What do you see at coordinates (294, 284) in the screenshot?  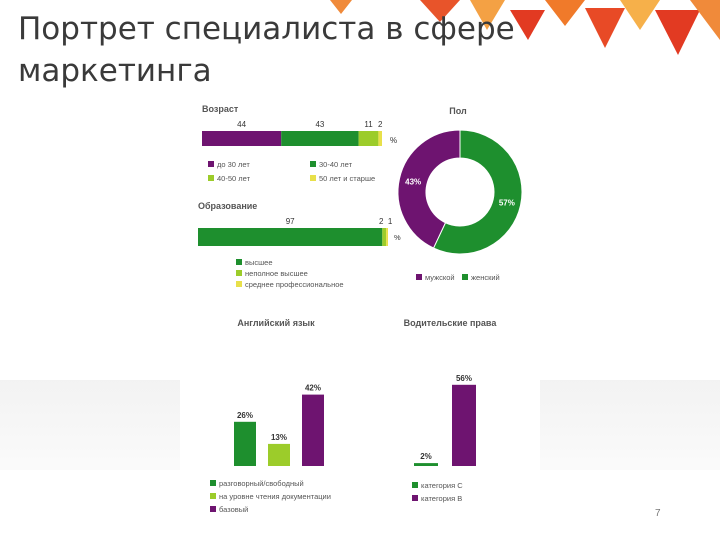 I see `education-legend-item-label: среднее профессиональное` at bounding box center [294, 284].